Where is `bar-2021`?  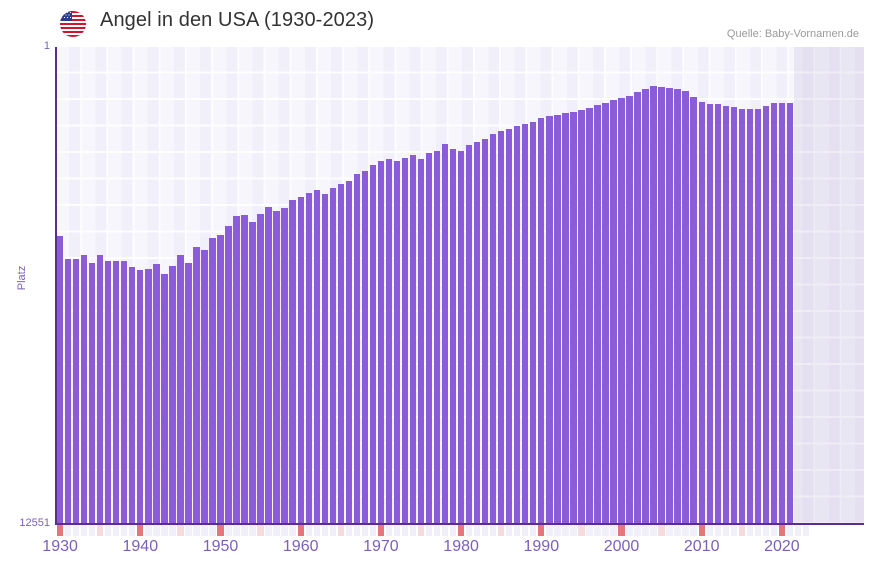
bar-2021 is located at coordinates (790, 313).